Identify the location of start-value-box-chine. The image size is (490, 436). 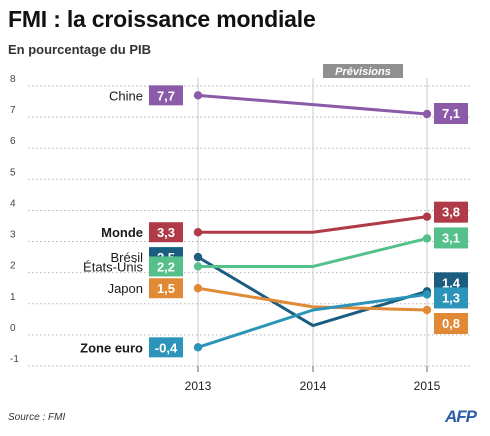
(166, 95).